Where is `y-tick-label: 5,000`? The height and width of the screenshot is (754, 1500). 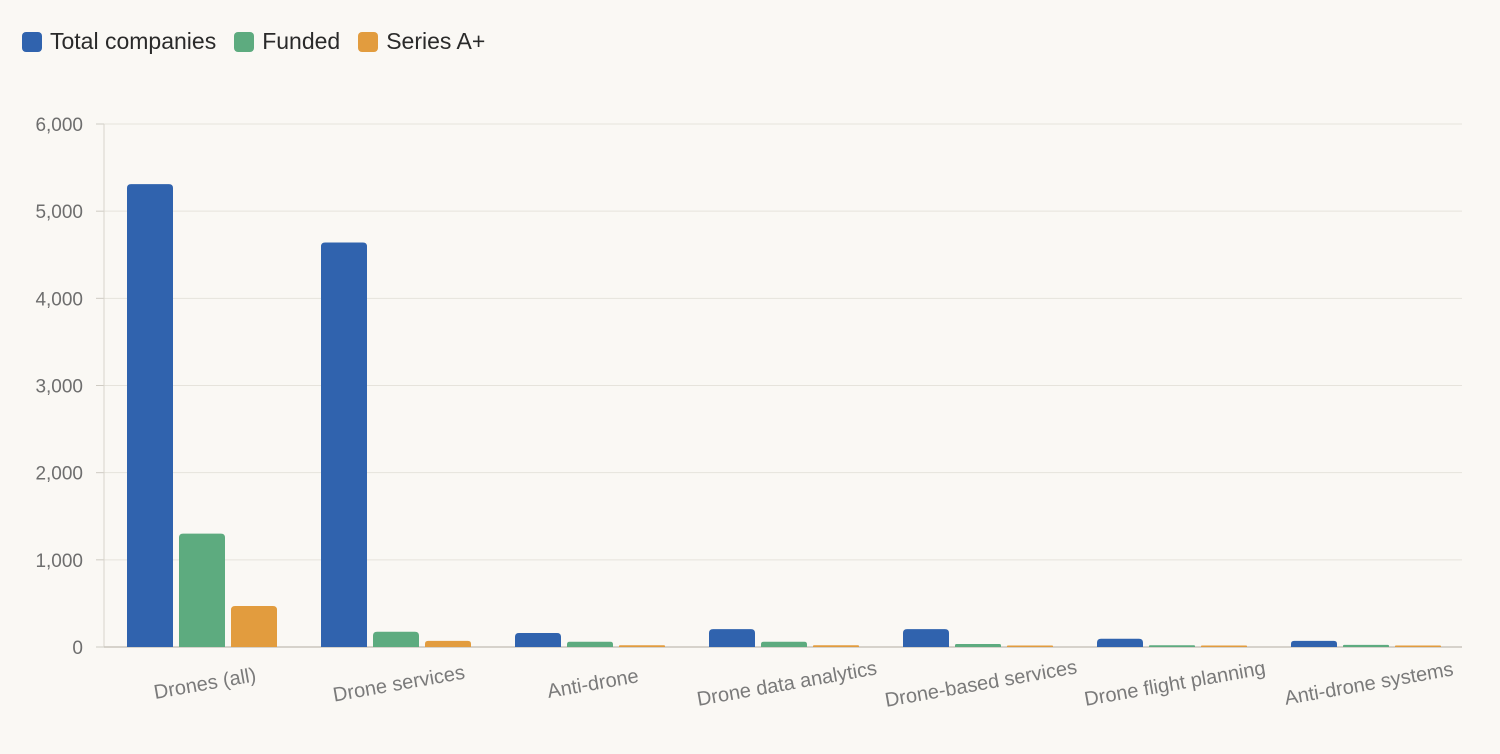 y-tick-label: 5,000 is located at coordinates (59, 212).